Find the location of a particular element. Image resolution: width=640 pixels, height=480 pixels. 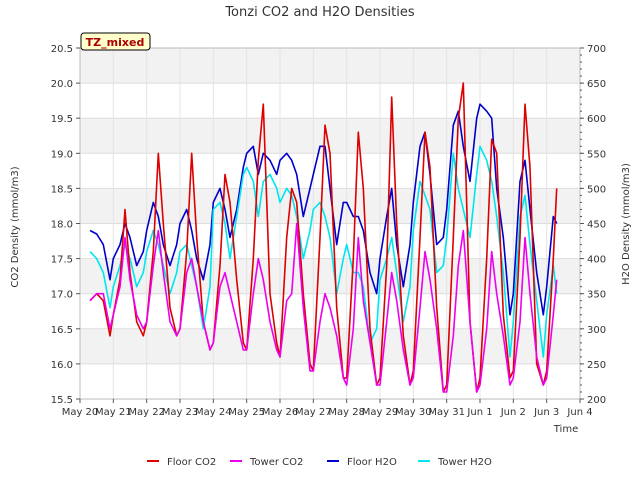

x-tick-label: May 28 is located at coordinates (346, 412).